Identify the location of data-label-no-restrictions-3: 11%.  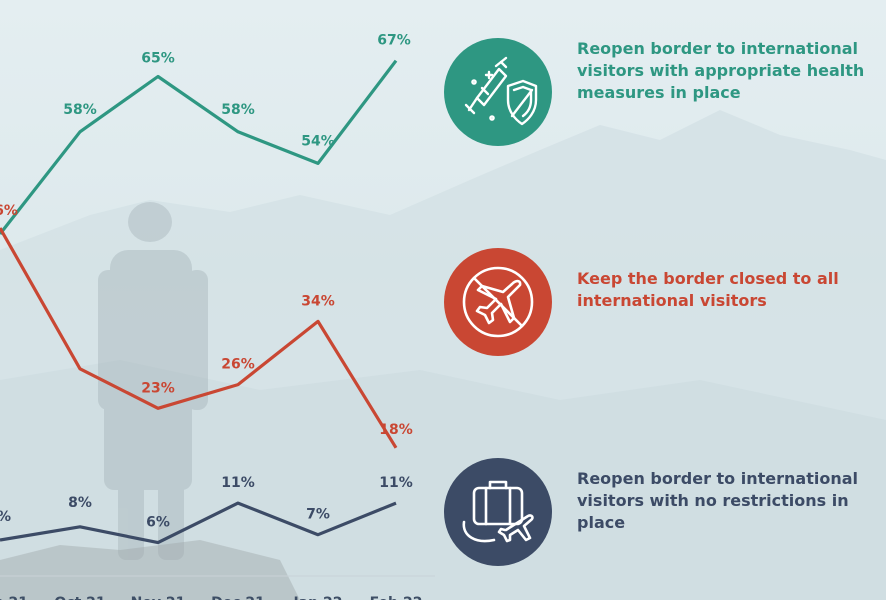
(238, 483).